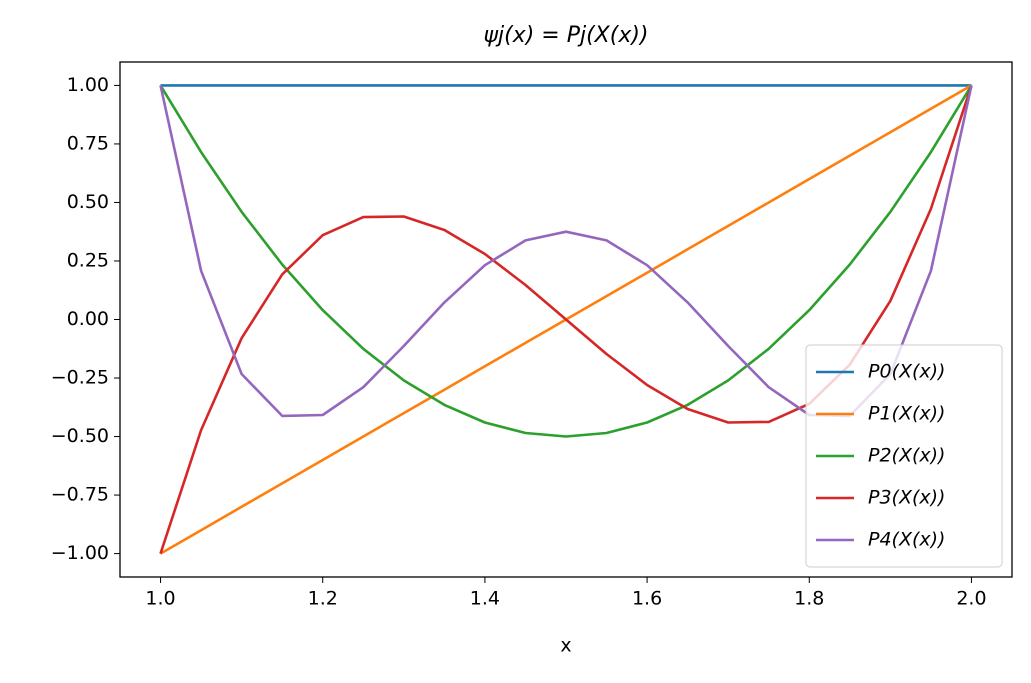 This screenshot has height=683, width=1031. I want to click on y-tick-label: −0.75, so click(80, 495).